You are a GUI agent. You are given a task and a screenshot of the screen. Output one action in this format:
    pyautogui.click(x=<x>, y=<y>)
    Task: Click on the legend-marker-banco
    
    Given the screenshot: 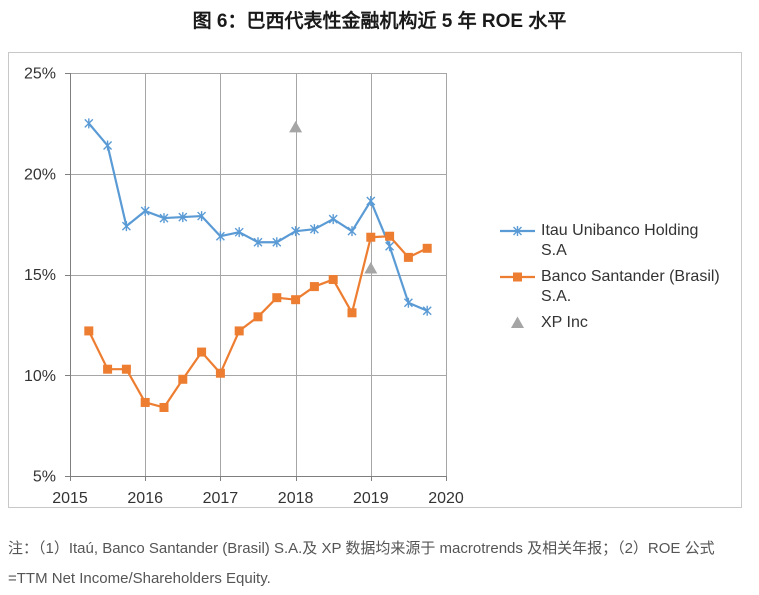 What is the action you would take?
    pyautogui.click(x=517, y=277)
    